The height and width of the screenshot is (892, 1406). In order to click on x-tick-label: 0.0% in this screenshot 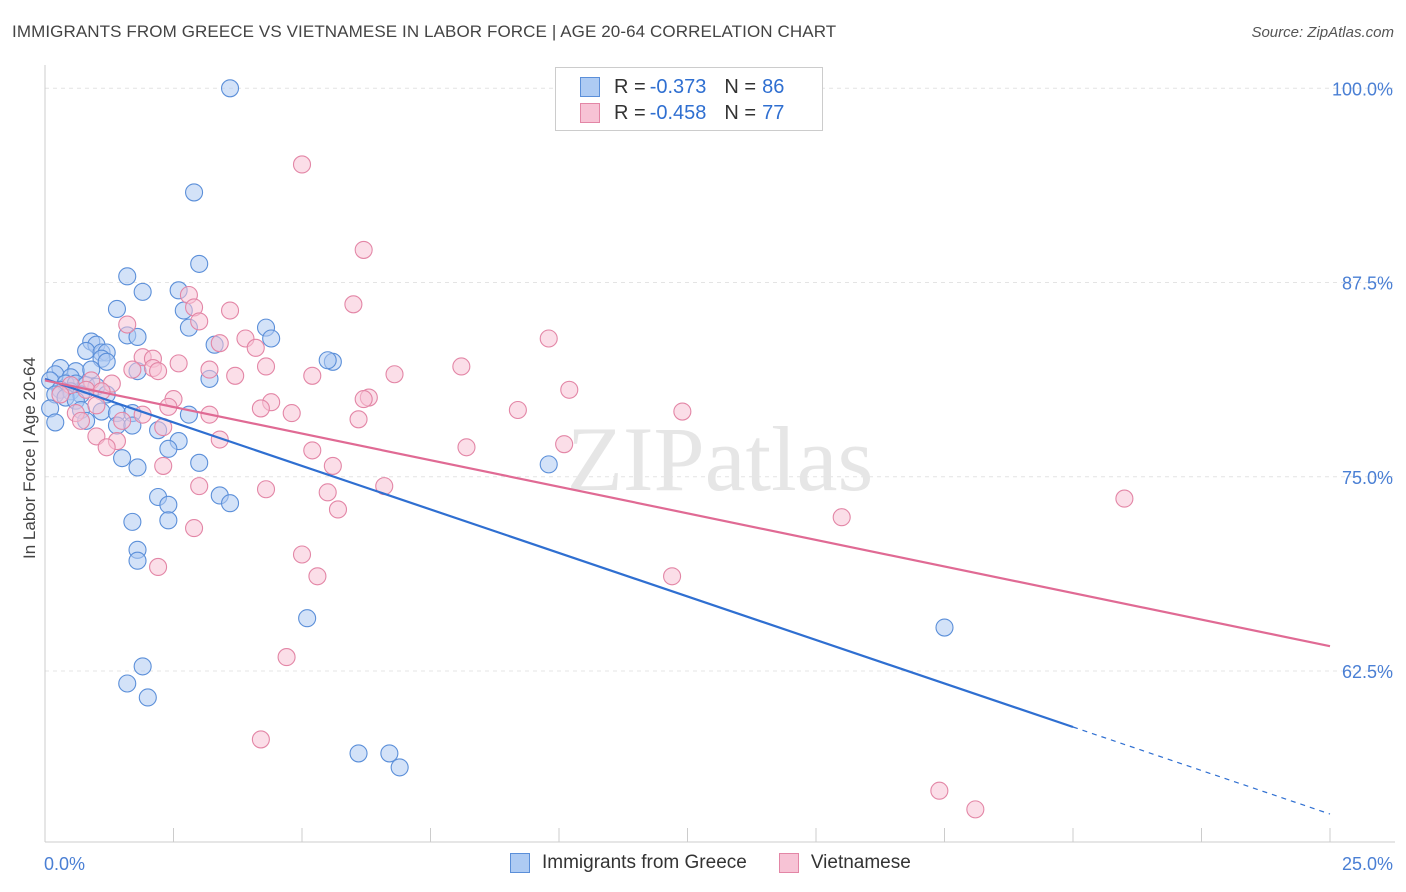, I will do `click(64, 864)`.